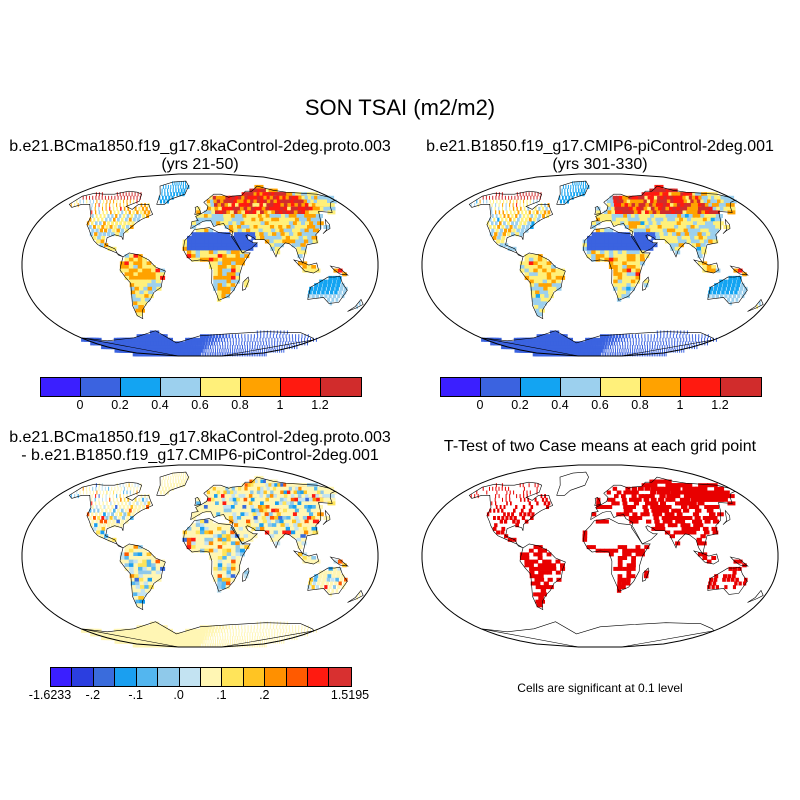  I want to click on coastline-madagascar, so click(646, 574).